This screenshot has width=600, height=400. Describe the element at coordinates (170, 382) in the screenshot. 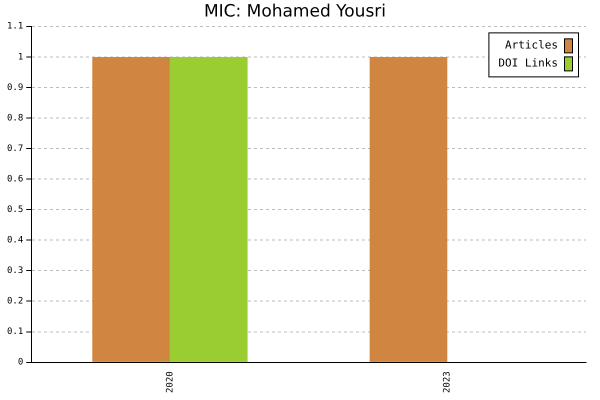

I see `x-tick-label: 2020` at that location.